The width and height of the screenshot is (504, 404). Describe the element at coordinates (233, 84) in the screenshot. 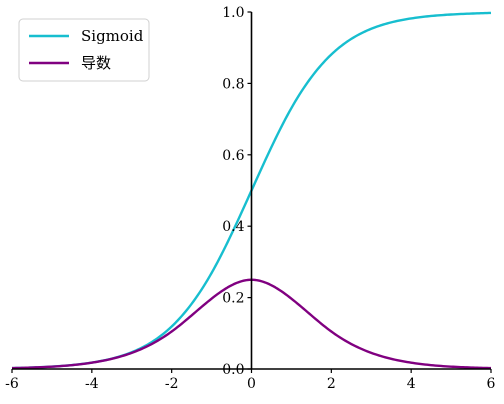

I see `y-tick-label: 0.8` at that location.